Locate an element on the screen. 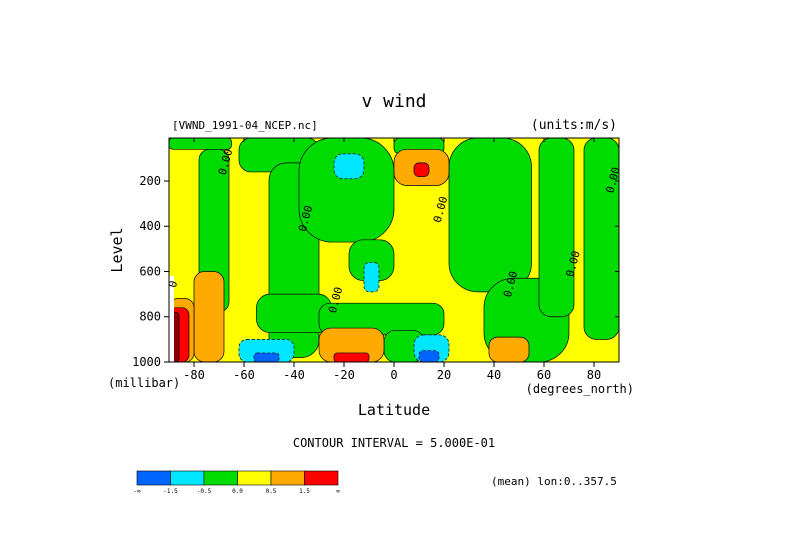 The height and width of the screenshot is (558, 789). y-tick-label: 400 is located at coordinates (150, 226).